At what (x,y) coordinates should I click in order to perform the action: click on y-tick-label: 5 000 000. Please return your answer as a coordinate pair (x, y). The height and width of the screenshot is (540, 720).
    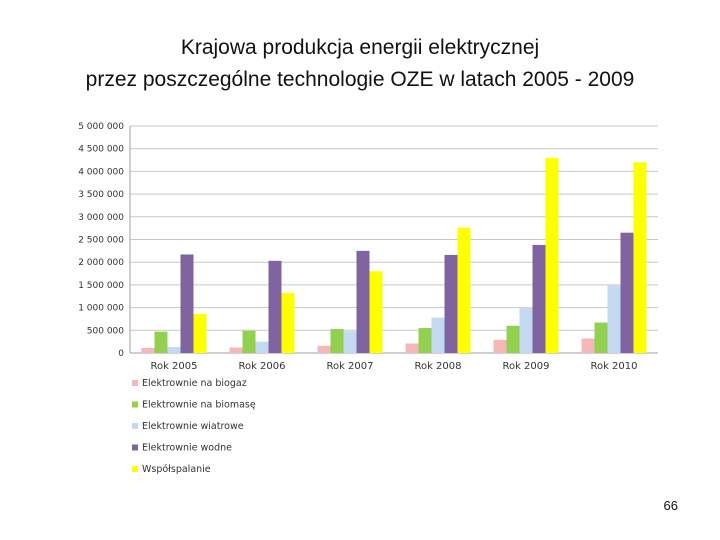
    Looking at the image, I should click on (101, 127).